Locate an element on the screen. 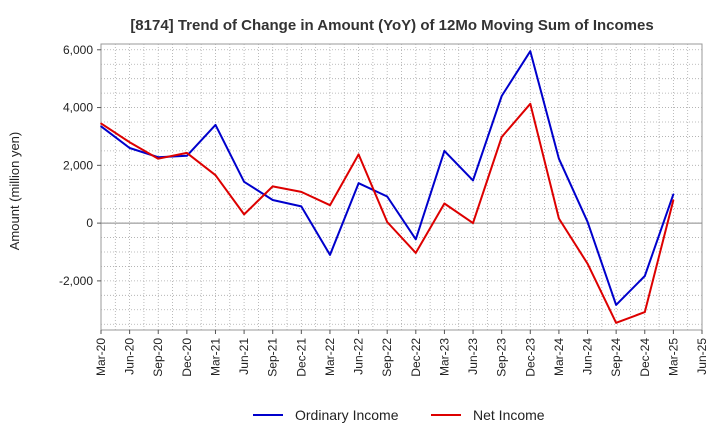  x-tick-label: Sep-24 is located at coordinates (616, 357).